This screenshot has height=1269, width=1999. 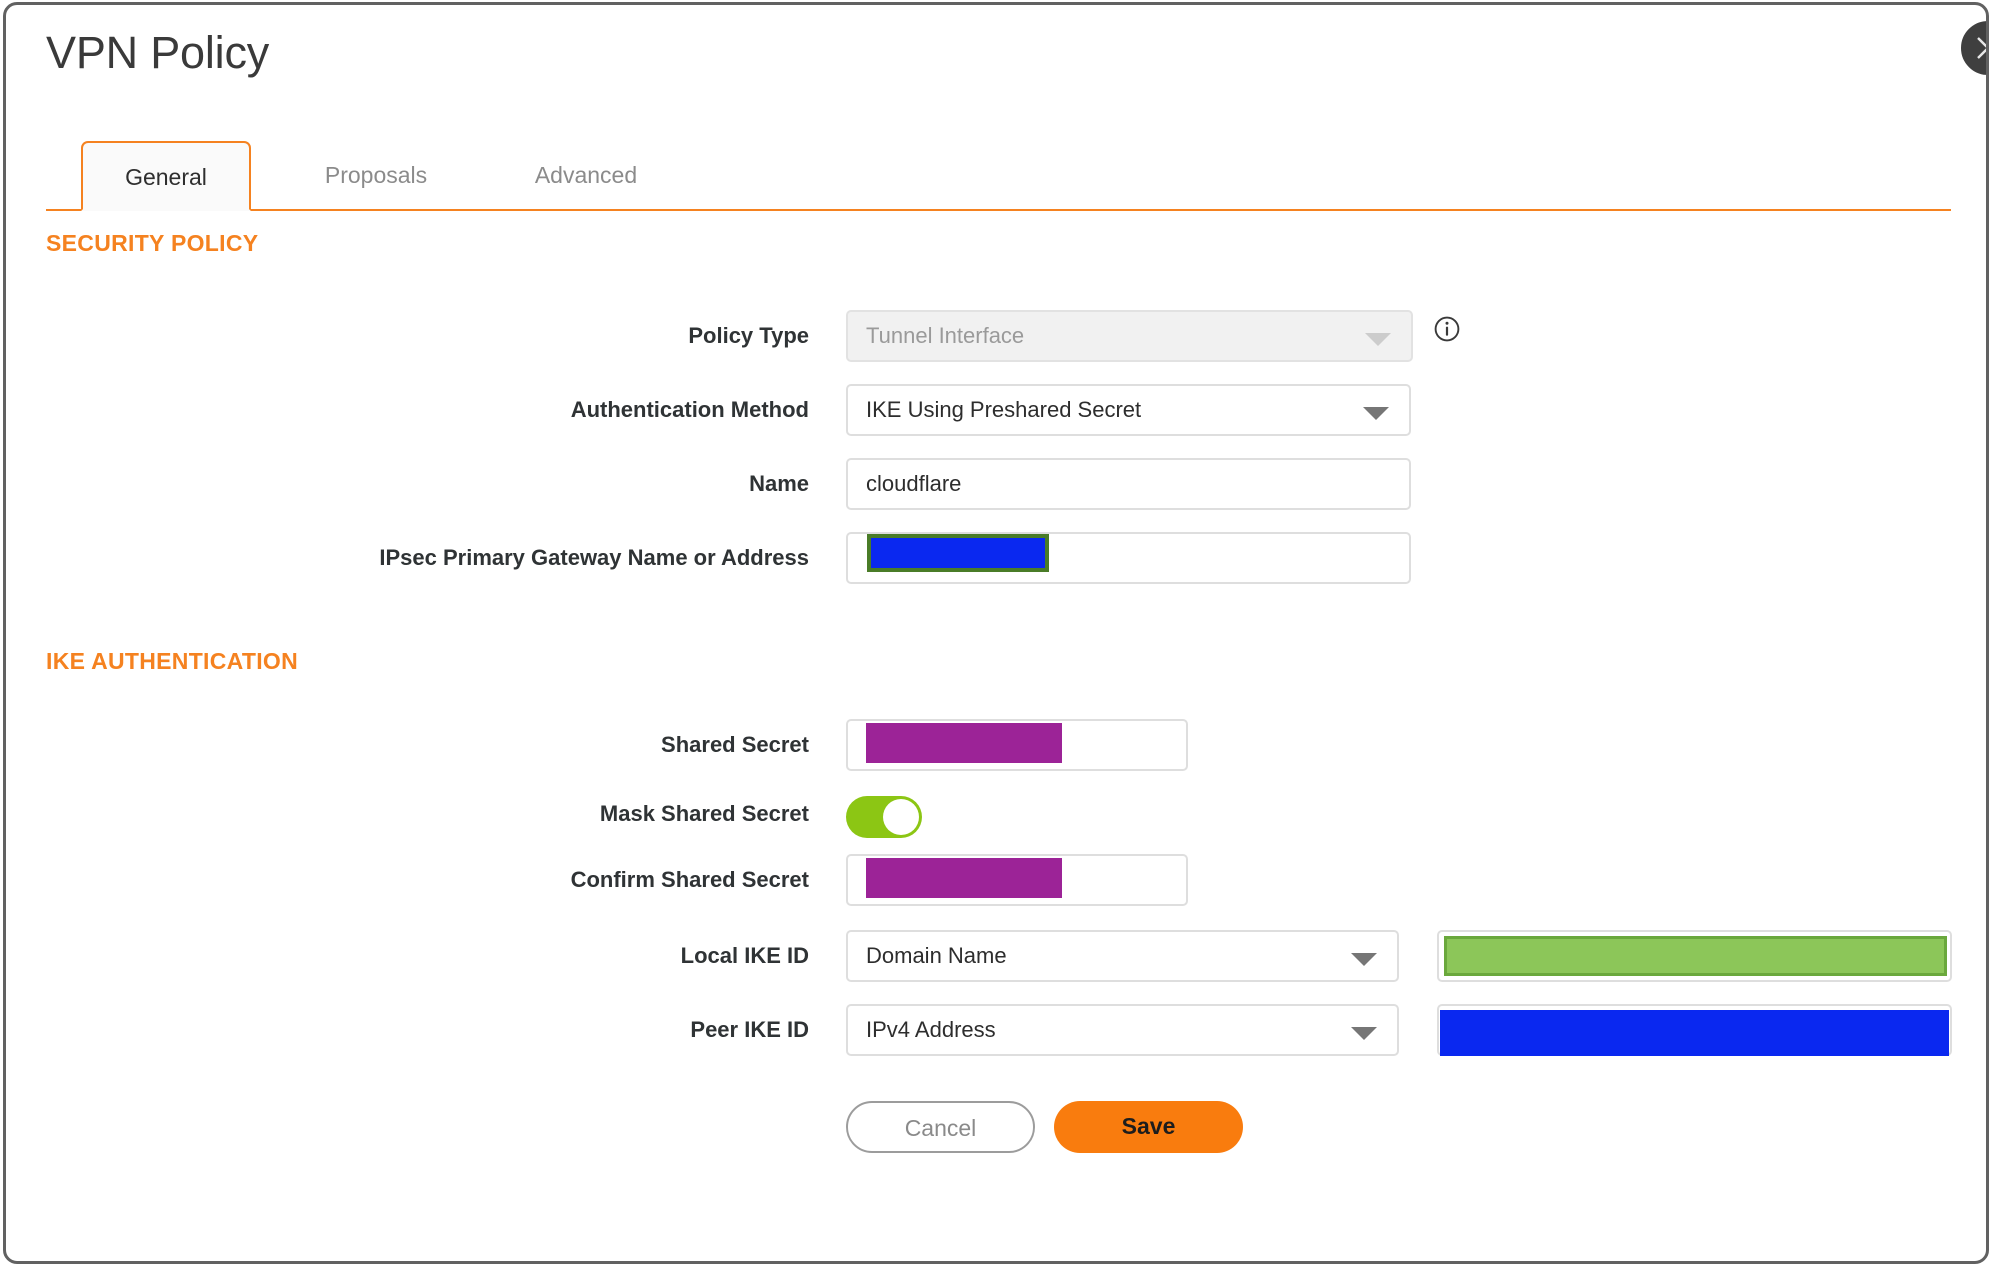 I want to click on peer-ike-id-value: IPv4 Address, so click(x=931, y=1029).